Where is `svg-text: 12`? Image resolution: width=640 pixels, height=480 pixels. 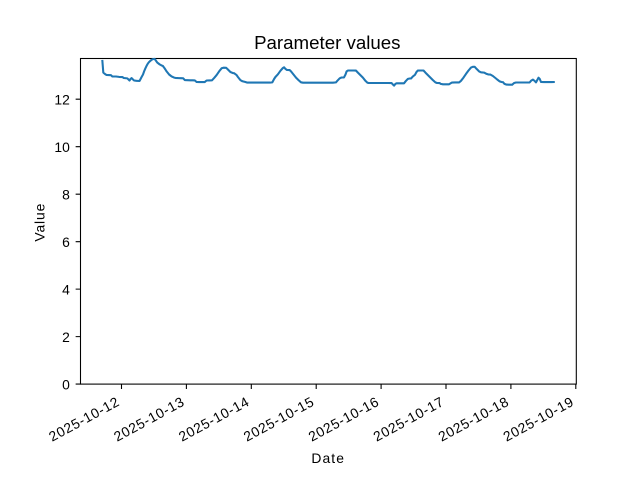 svg-text: 12 is located at coordinates (62, 100).